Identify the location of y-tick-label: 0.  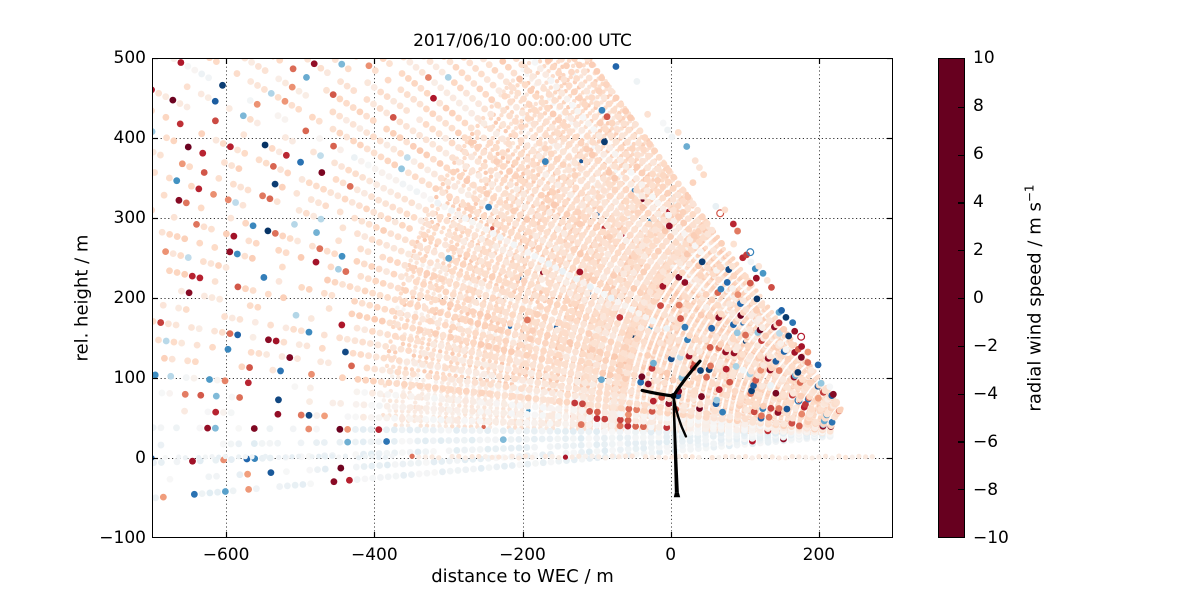
(140, 458).